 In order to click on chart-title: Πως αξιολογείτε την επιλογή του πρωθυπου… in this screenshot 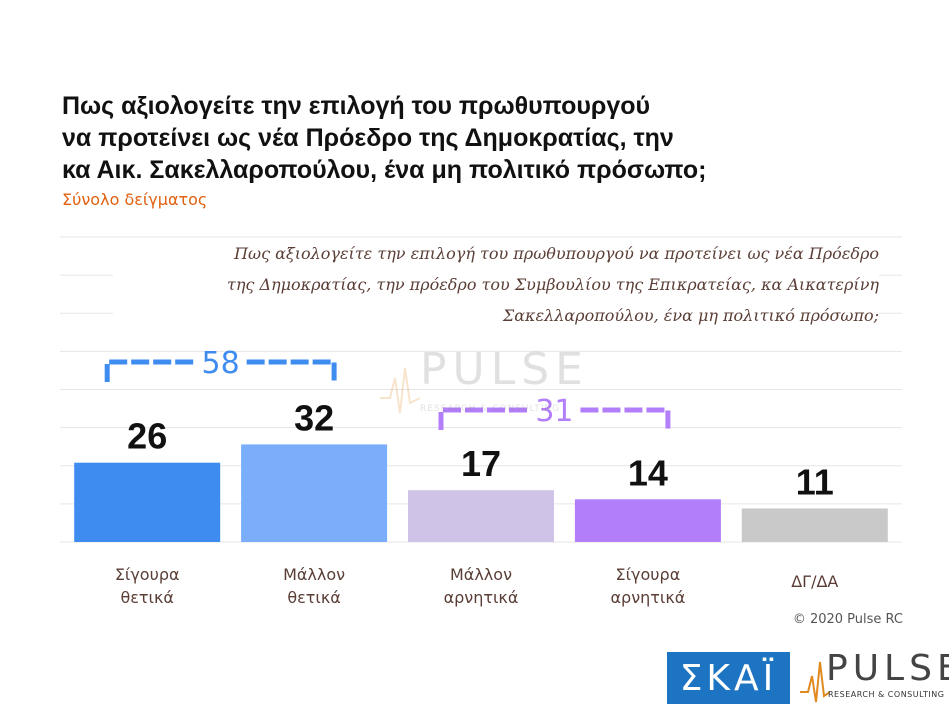, I will do `click(412, 138)`.